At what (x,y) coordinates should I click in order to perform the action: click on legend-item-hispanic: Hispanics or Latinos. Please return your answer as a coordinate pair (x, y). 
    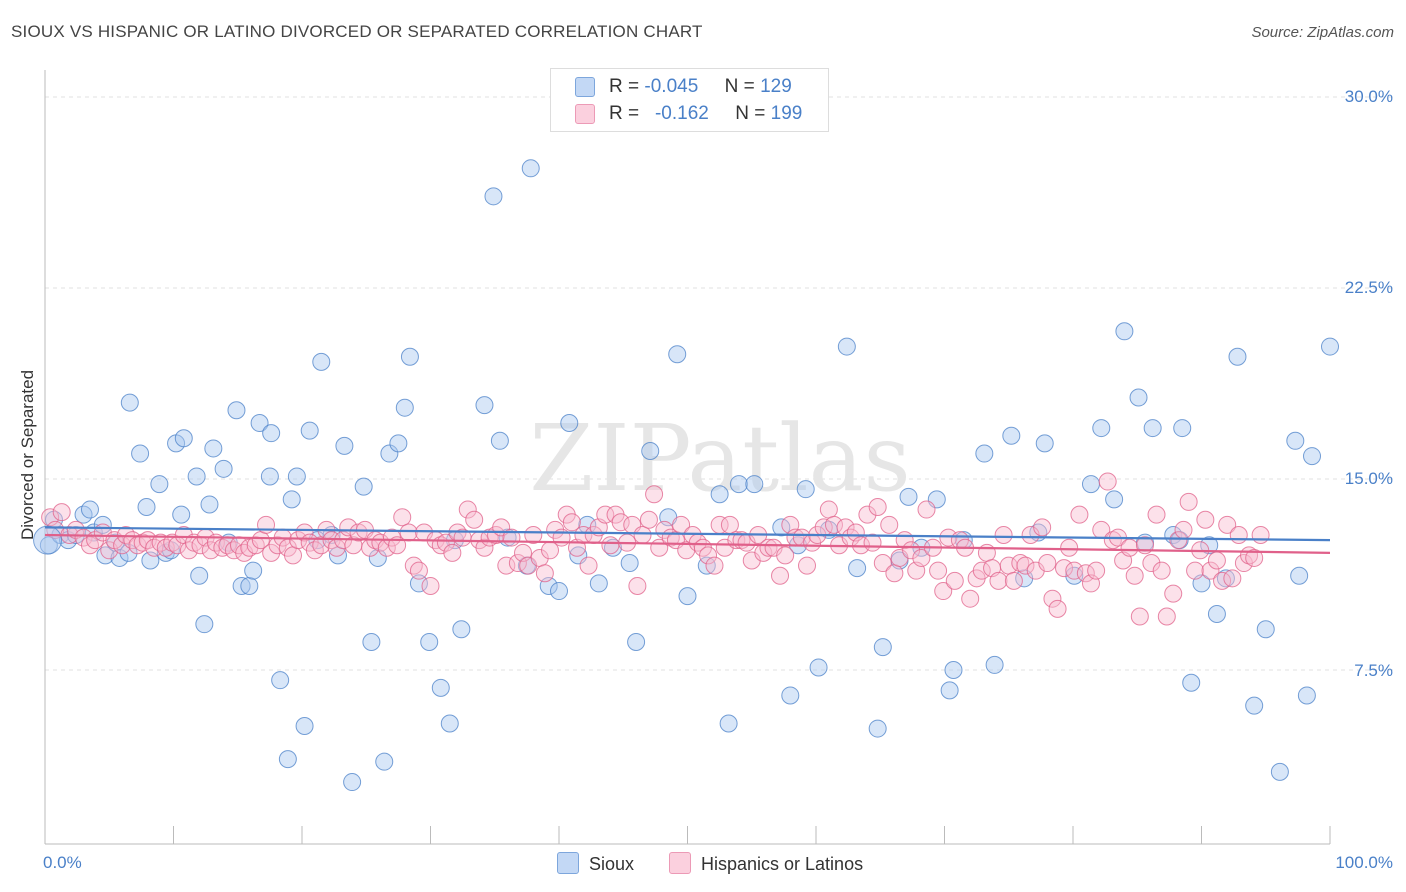
    Looking at the image, I should click on (766, 863).